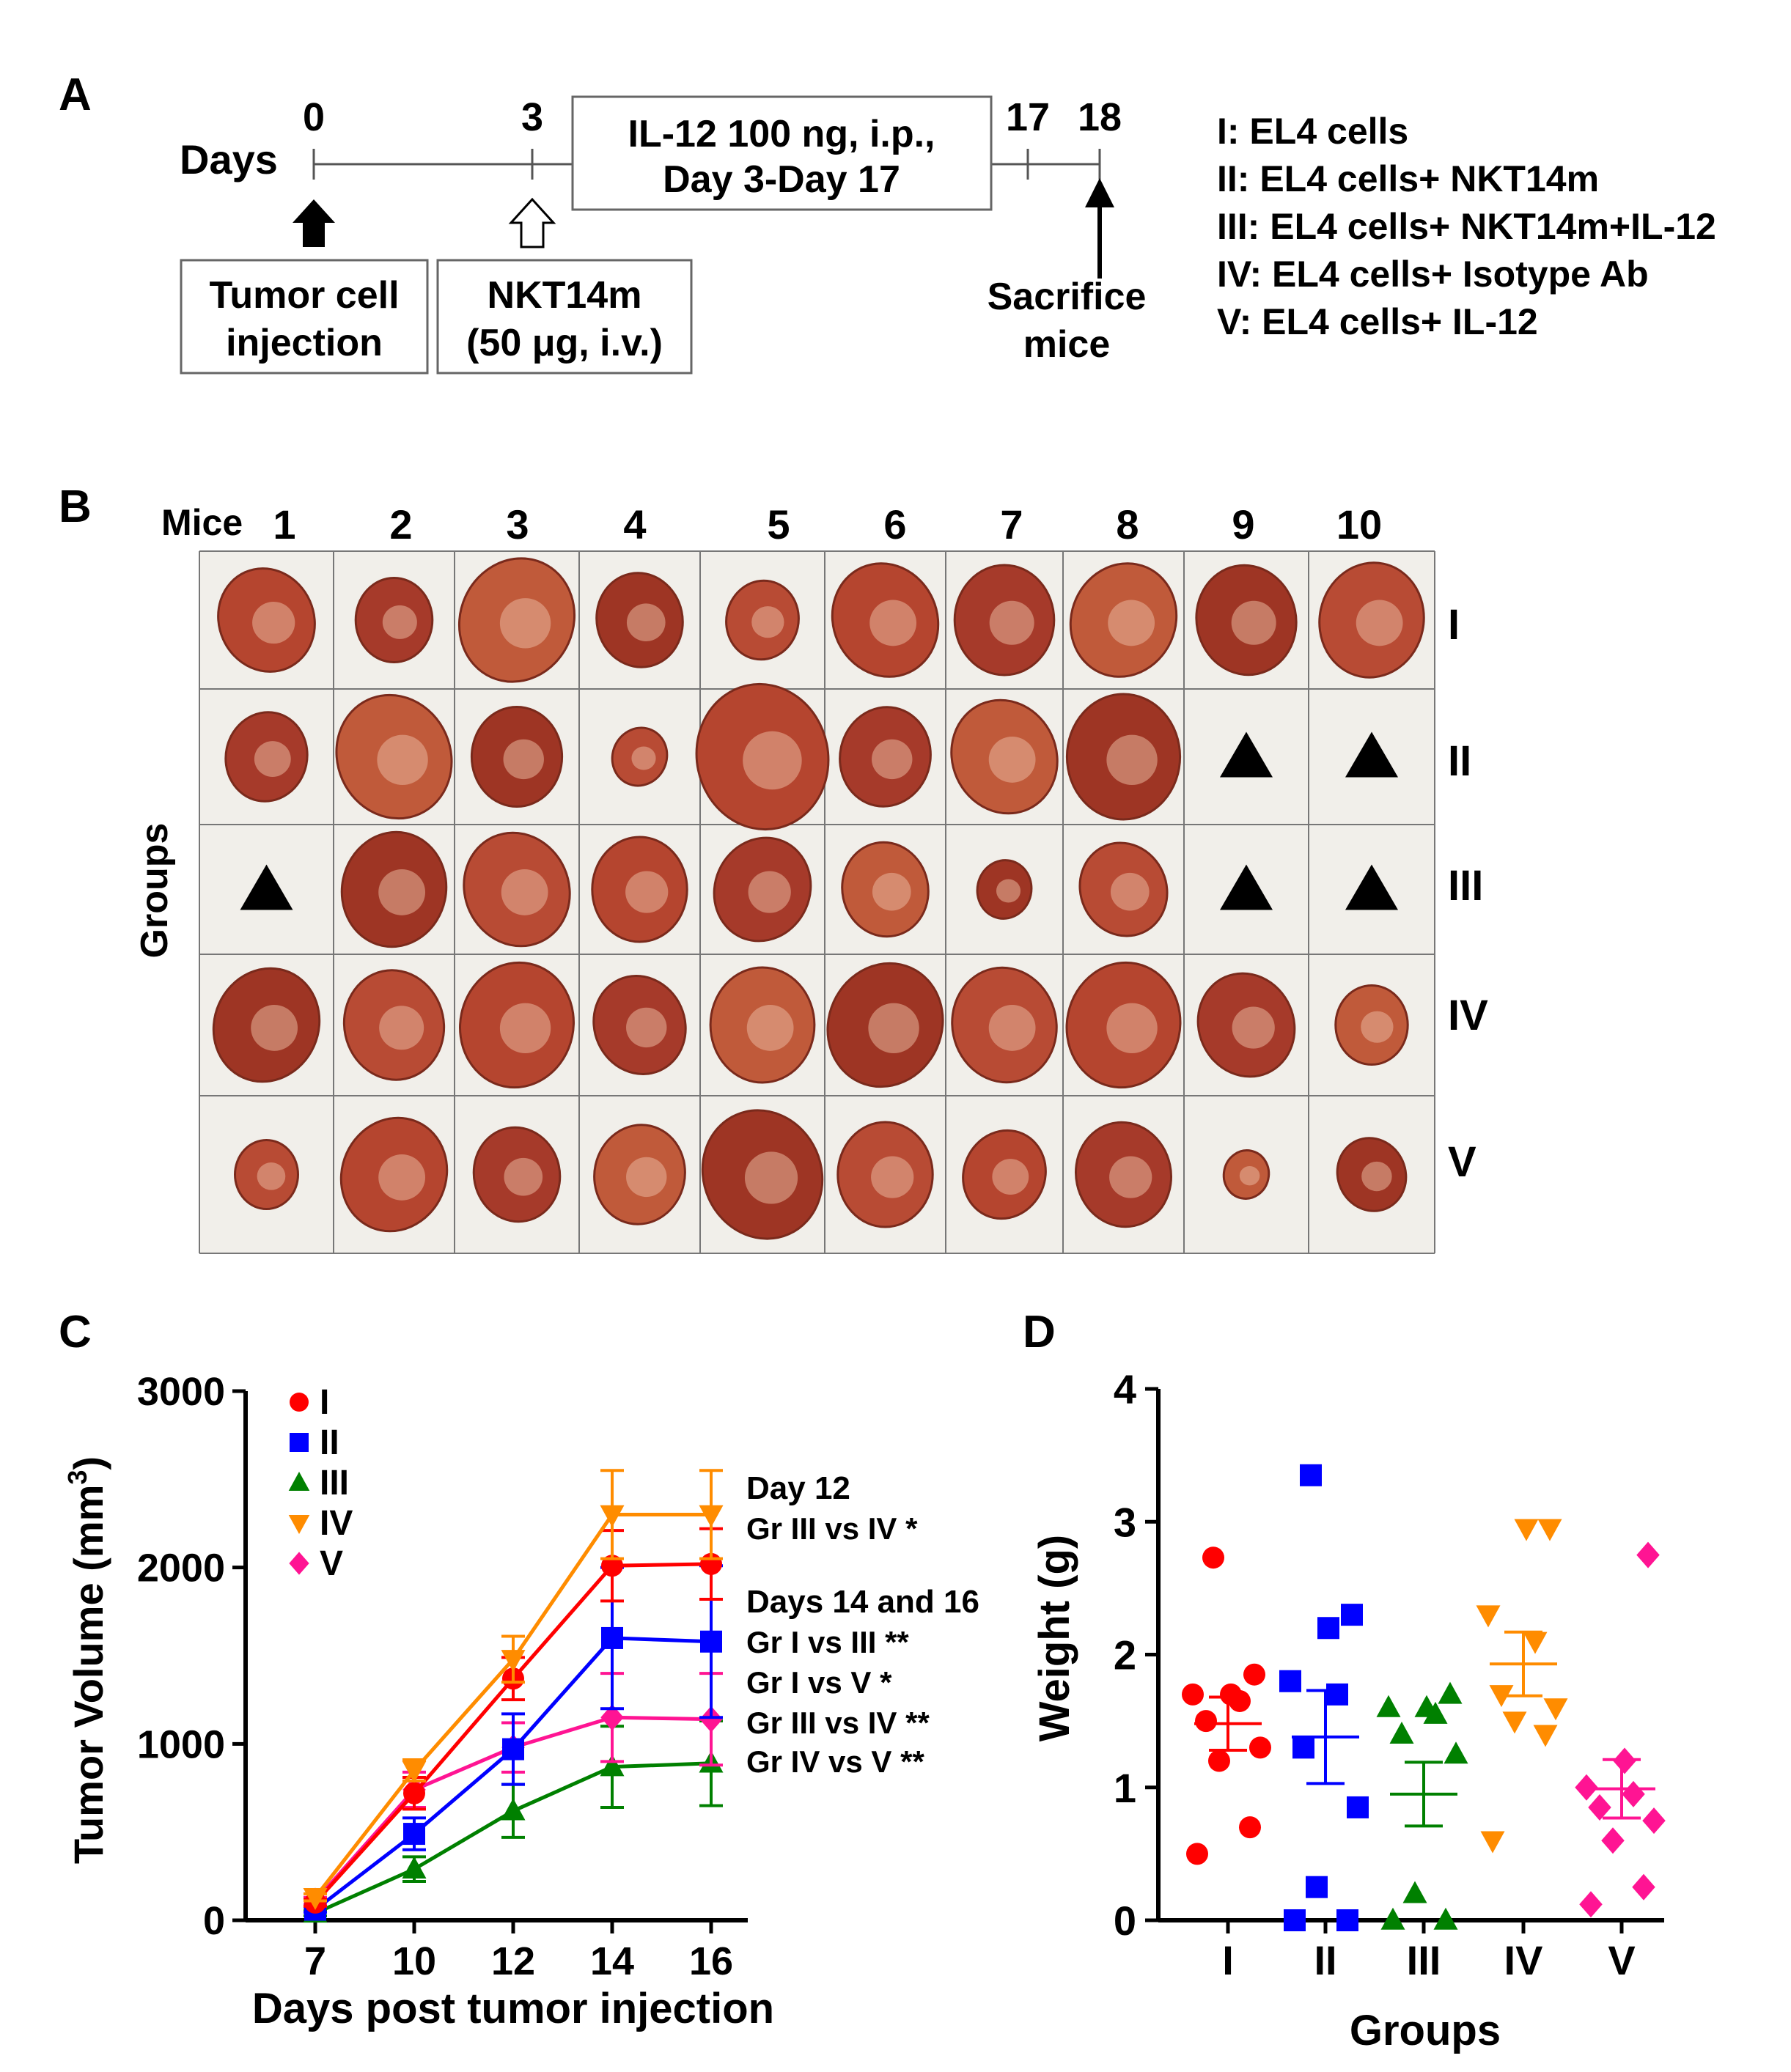  Describe the element at coordinates (1125, 1655) in the screenshot. I see `y-tick-label-d-2: 2` at that location.